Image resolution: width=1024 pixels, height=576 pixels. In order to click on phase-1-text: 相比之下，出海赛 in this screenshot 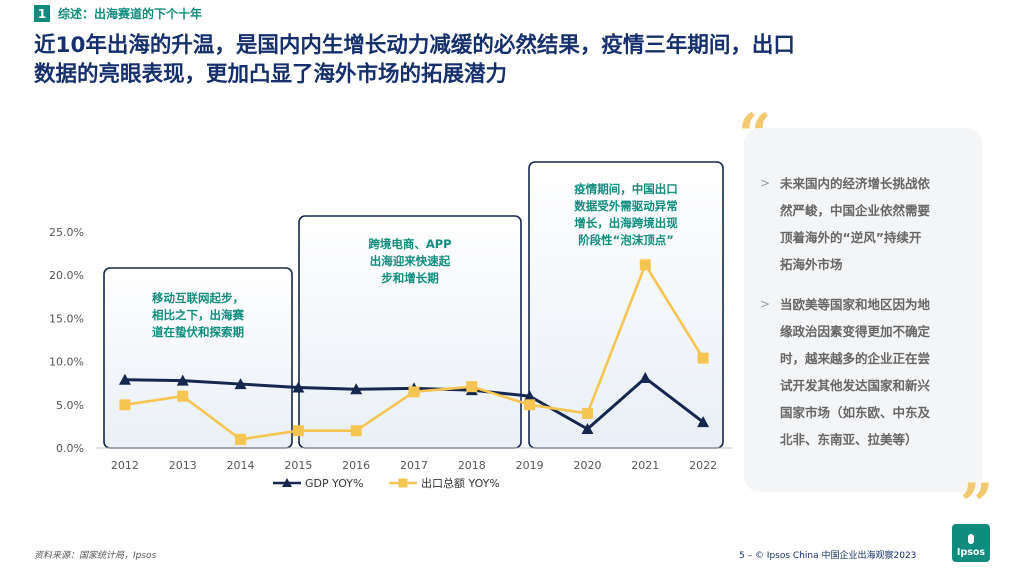, I will do `click(198, 315)`.